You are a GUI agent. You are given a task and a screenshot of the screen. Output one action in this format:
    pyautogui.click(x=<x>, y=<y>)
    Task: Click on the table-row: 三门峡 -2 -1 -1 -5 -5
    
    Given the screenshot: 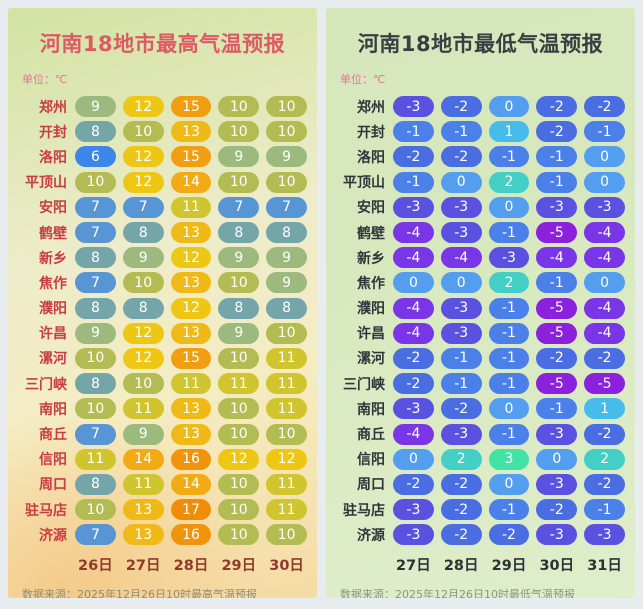 What is the action you would take?
    pyautogui.click(x=480, y=383)
    